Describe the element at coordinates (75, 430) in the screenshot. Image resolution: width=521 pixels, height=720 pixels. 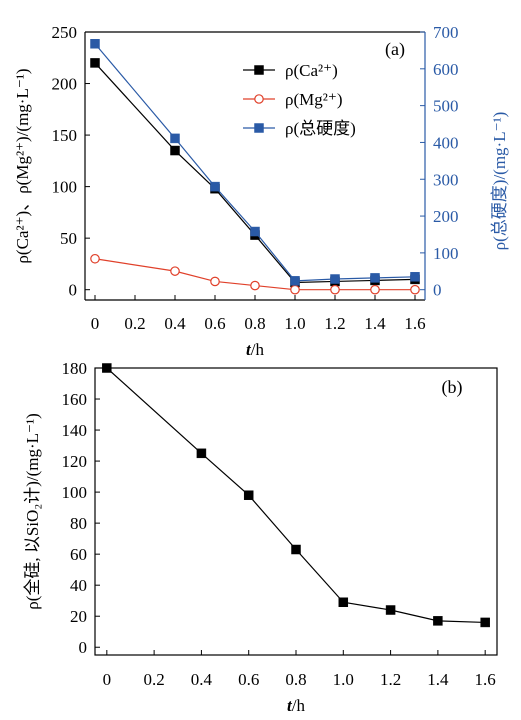
I see `panel-b-y-tick-label: 140` at that location.